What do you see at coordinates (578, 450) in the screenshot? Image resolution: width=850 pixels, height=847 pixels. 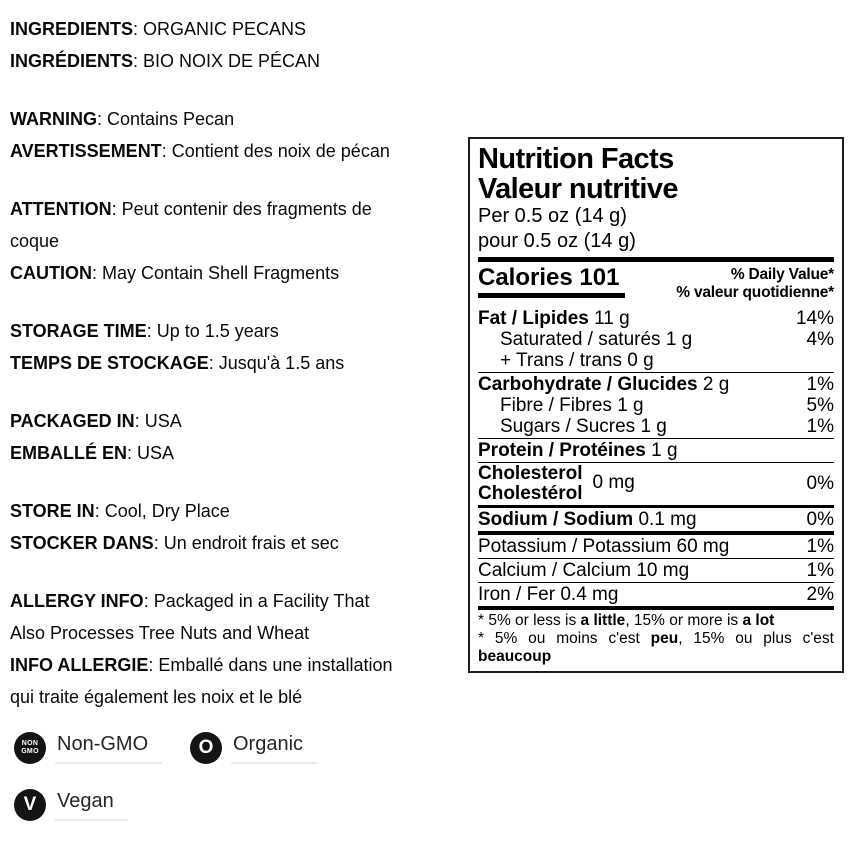 I see `nf-row-name: Protein / Protéines 1 g` at bounding box center [578, 450].